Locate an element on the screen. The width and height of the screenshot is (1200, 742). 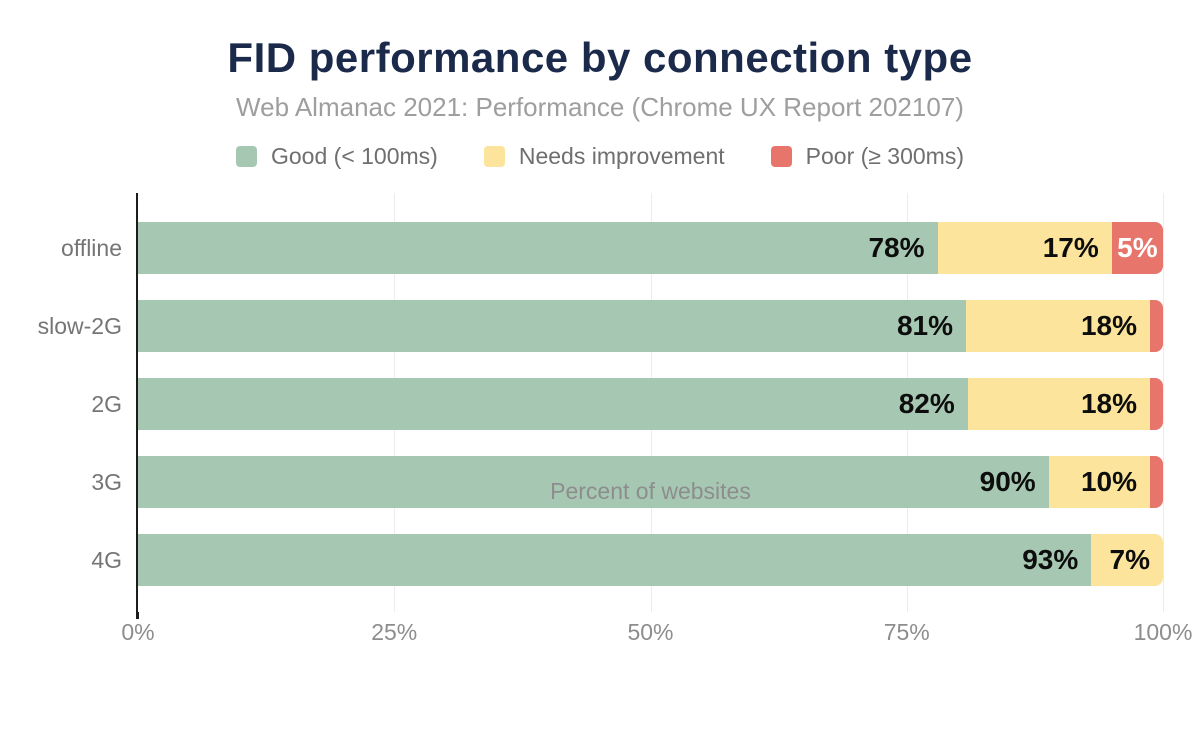
legend-item: Poor (≥ 300ms) is located at coordinates (867, 156).